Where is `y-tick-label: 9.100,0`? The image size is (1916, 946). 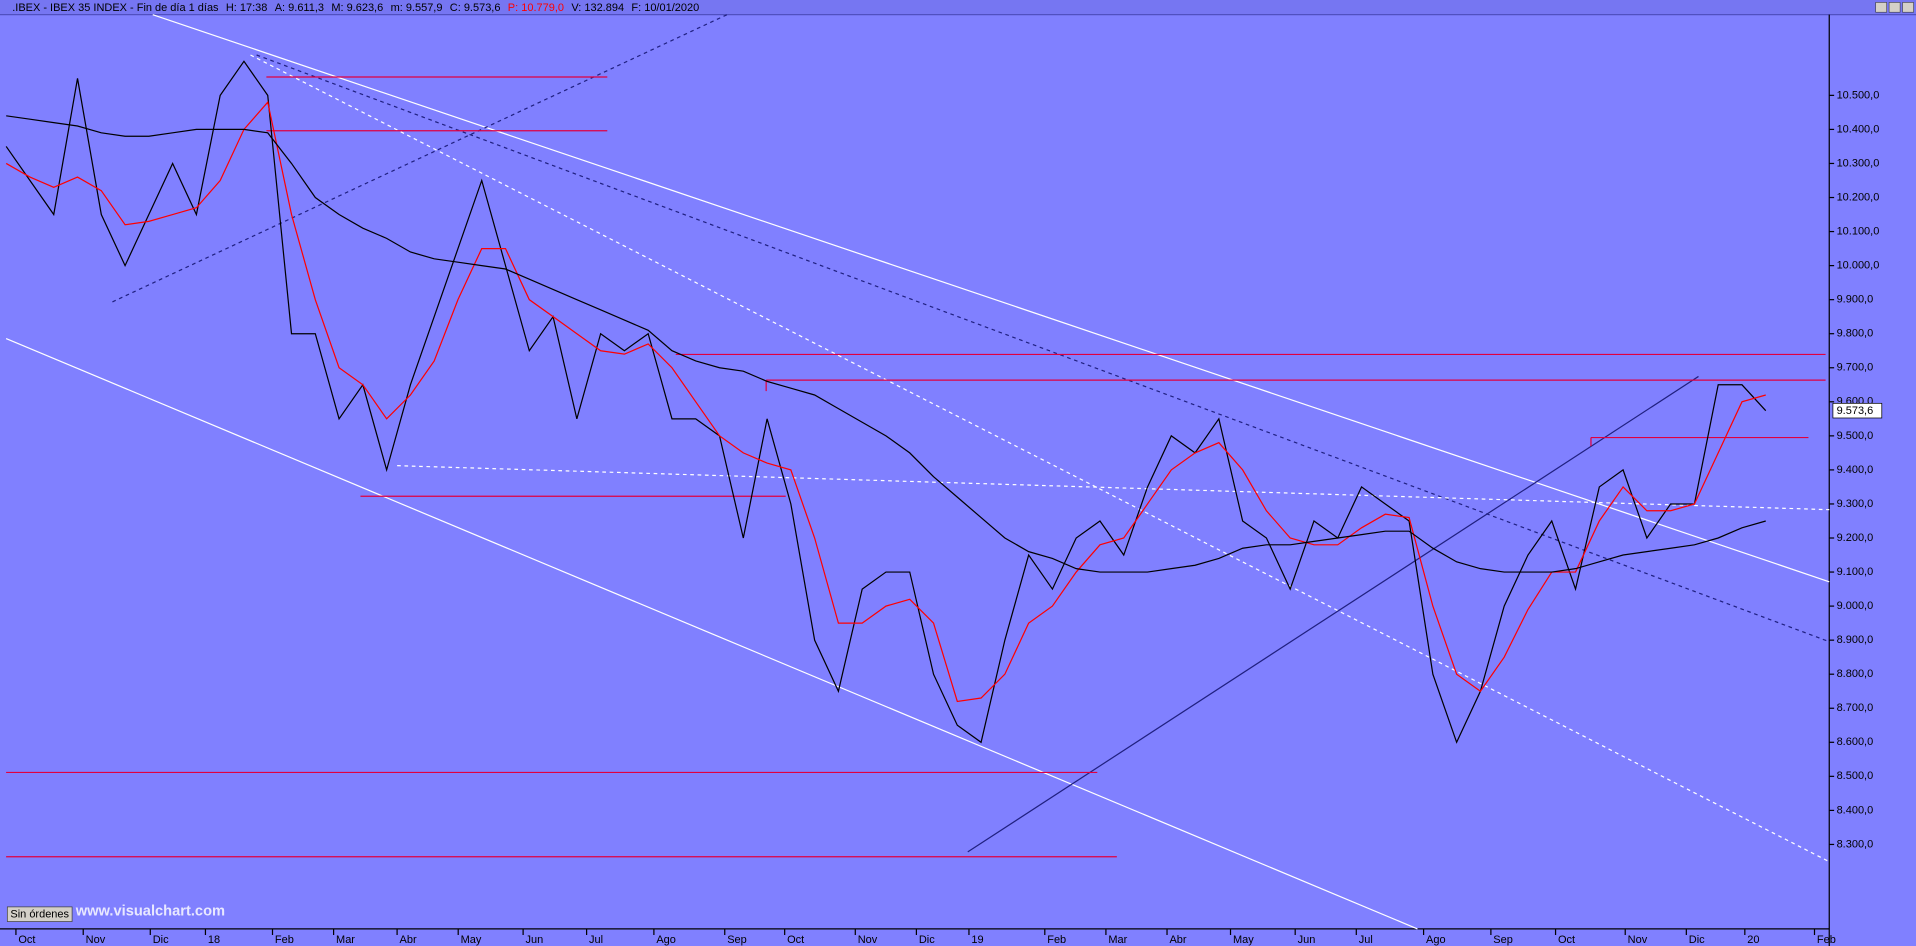
y-tick-label: 9.100,0 is located at coordinates (1855, 572).